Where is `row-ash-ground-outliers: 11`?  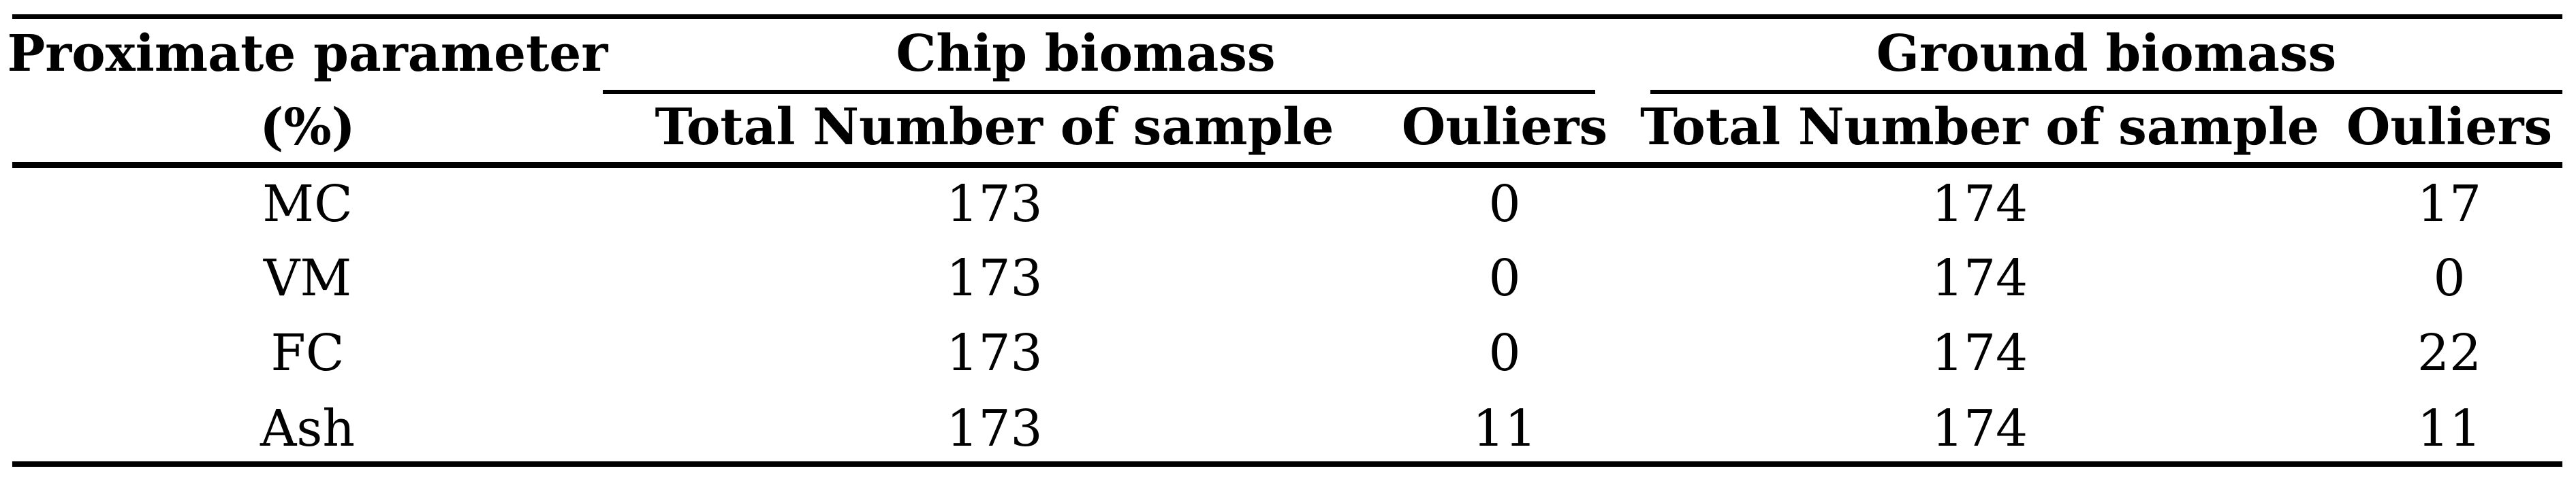 row-ash-ground-outliers: 11 is located at coordinates (2449, 428).